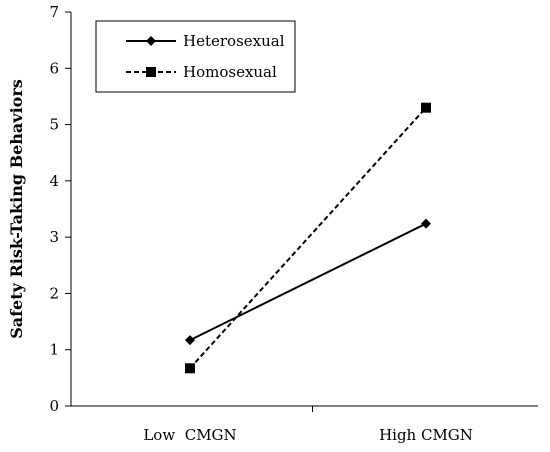  I want to click on y-axis-ticks: 0 1 2 3 4 5 6 7, so click(60, 209).